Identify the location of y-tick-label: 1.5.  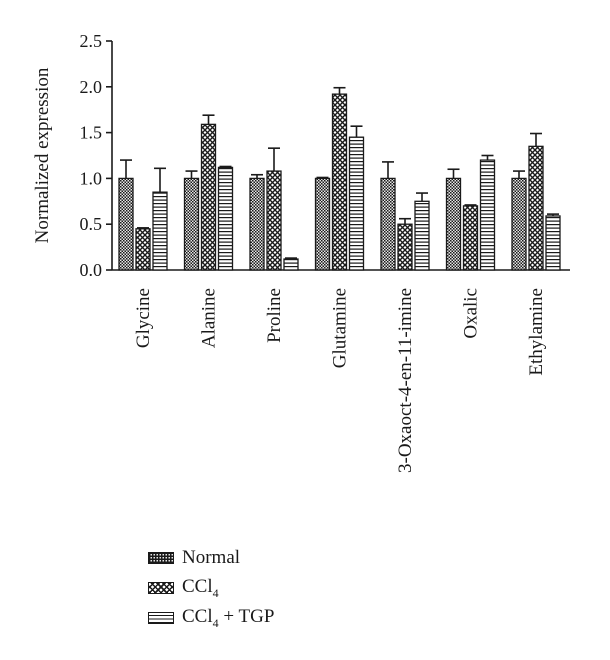
(91, 133).